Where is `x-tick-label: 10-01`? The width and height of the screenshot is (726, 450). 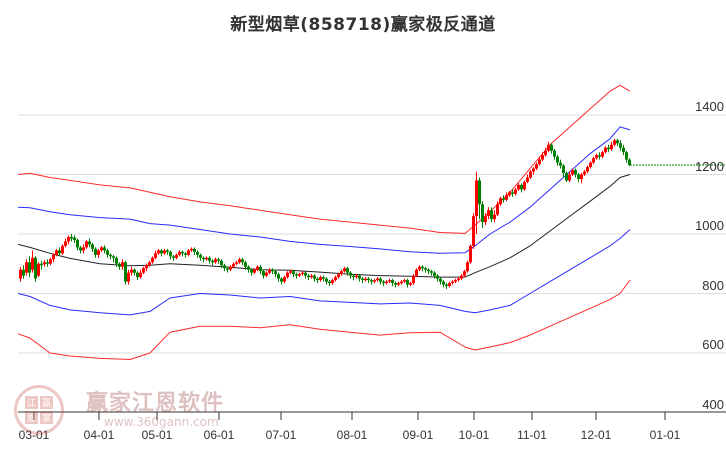
x-tick-label: 10-01 is located at coordinates (474, 435).